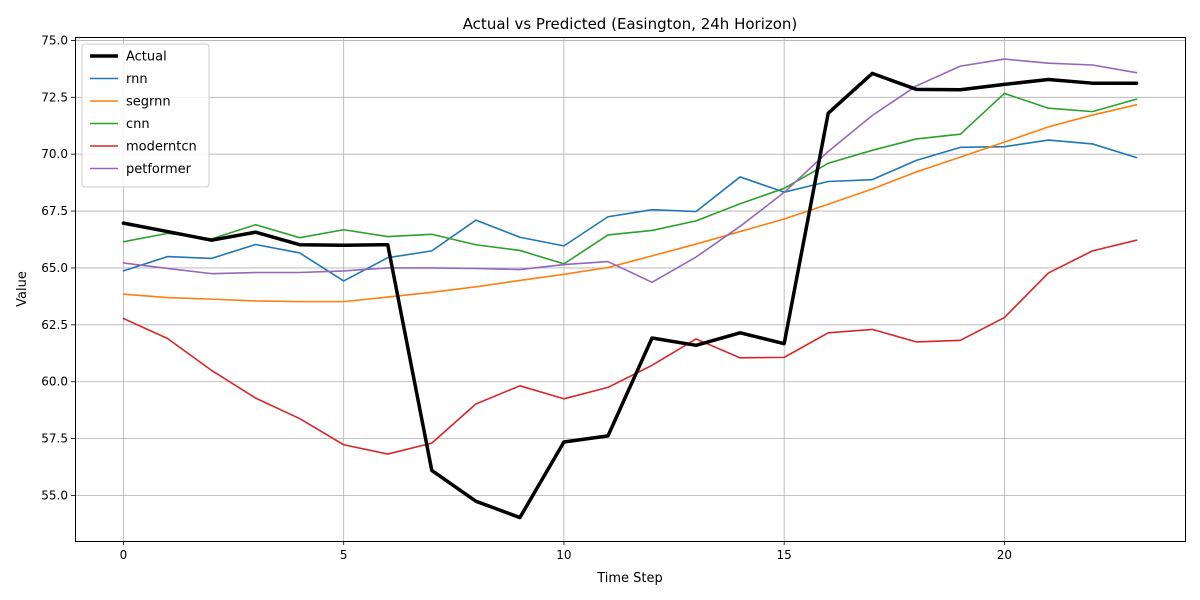 The image size is (1200, 600). What do you see at coordinates (137, 79) in the screenshot?
I see `legend-label-rnn: rnn` at bounding box center [137, 79].